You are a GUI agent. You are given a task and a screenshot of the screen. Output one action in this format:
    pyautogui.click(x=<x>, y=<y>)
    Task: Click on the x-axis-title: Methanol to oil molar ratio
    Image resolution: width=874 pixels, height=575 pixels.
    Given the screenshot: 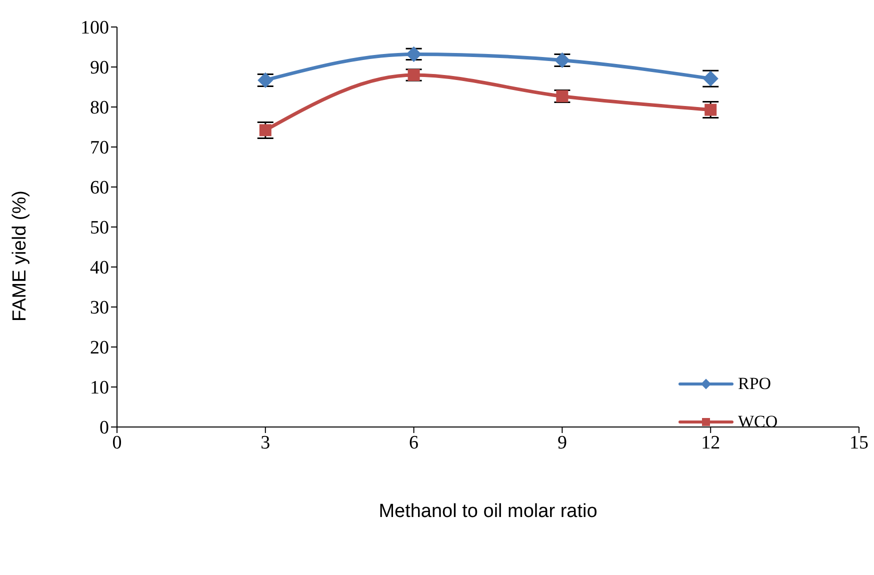 What is the action you would take?
    pyautogui.click(x=488, y=511)
    